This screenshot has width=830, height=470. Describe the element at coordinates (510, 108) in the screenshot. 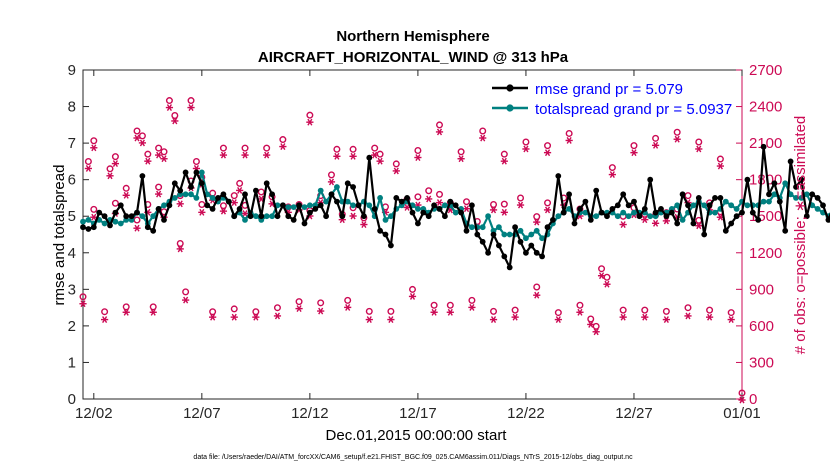

I see `legend-marker-totalspread` at that location.